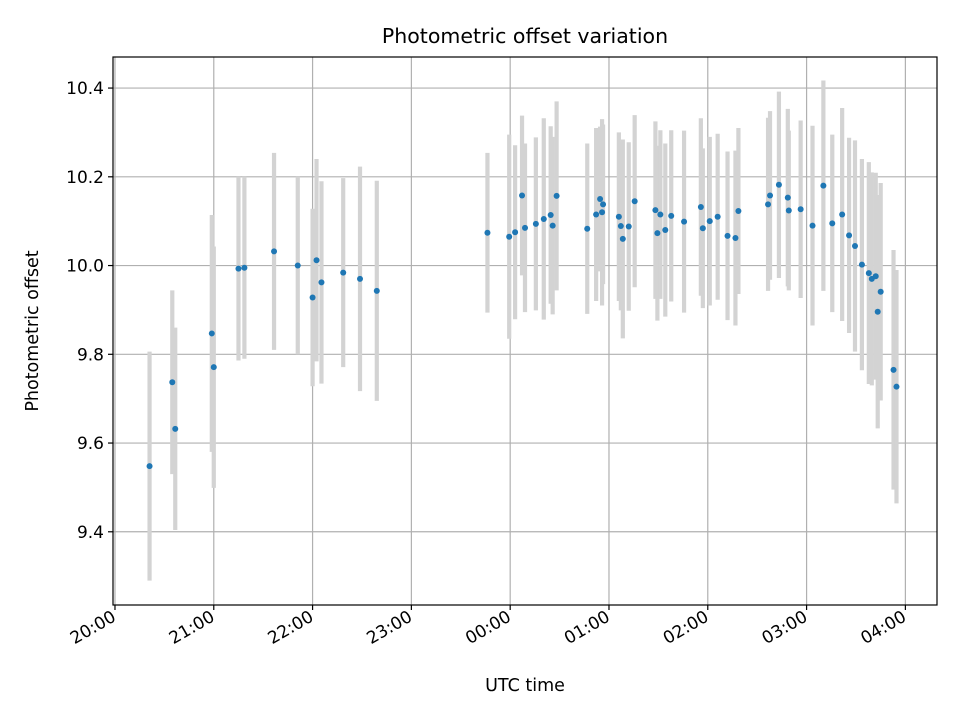 The width and height of the screenshot is (960, 720). What do you see at coordinates (525, 36) in the screenshot?
I see `chart-title: Photometric offset variation` at bounding box center [525, 36].